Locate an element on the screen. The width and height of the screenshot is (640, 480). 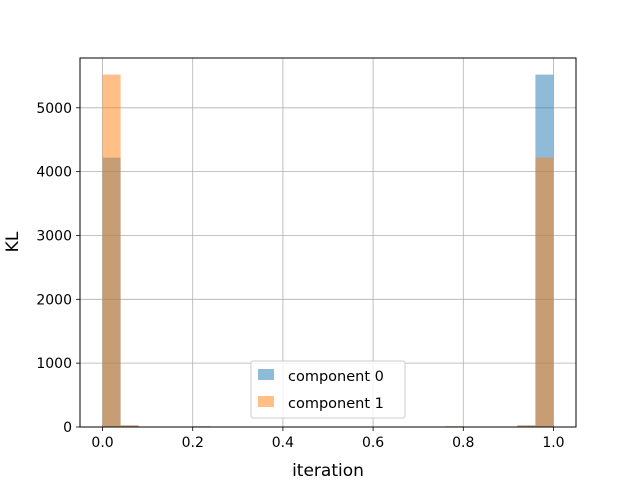
x-axis-label: iteration is located at coordinates (328, 470).